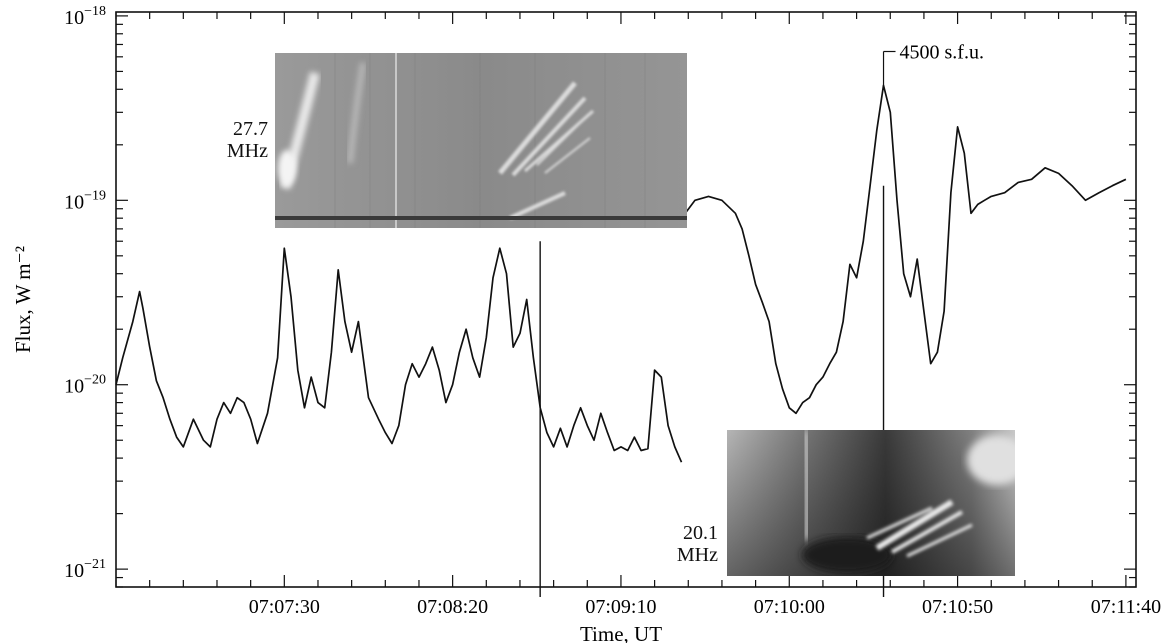 This screenshot has height=643, width=1174. What do you see at coordinates (85, 16) in the screenshot?
I see `y-tick-label: 10−18` at bounding box center [85, 16].